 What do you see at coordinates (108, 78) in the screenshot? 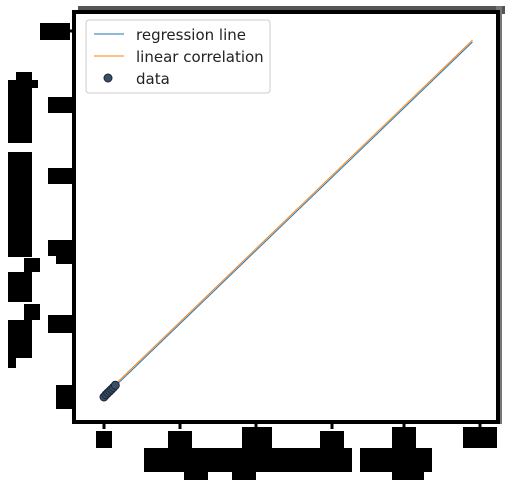
I see `legend-swatch-data` at bounding box center [108, 78].